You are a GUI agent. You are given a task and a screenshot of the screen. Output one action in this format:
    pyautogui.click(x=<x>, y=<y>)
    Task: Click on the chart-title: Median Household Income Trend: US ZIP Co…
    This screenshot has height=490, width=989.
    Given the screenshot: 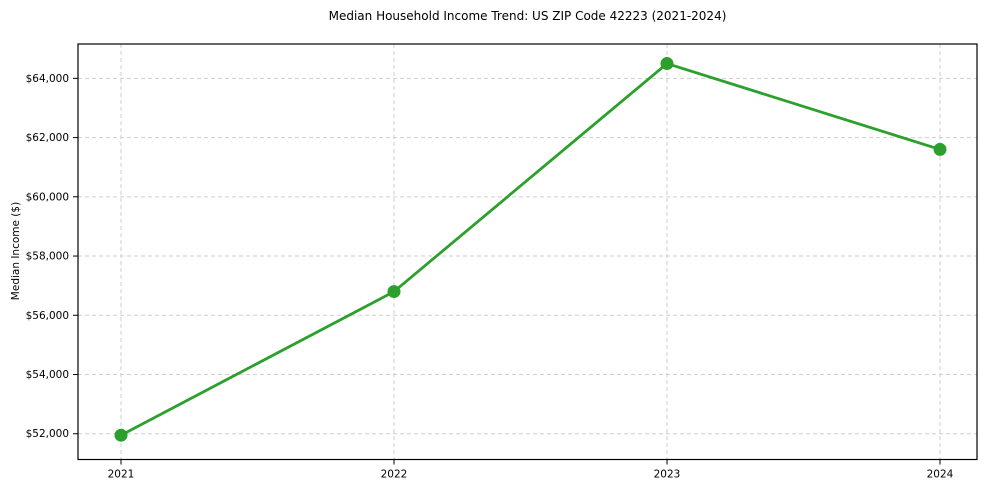 What is the action you would take?
    pyautogui.click(x=527, y=16)
    